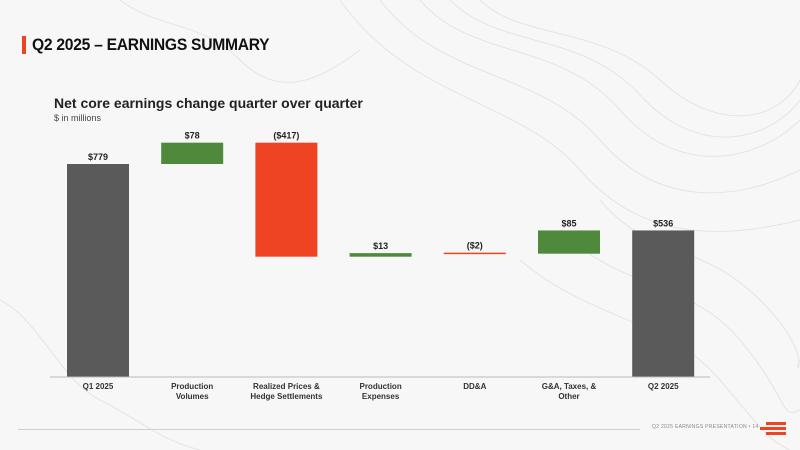 The height and width of the screenshot is (450, 800). I want to click on category-label-7: Q2 2025, so click(663, 386).